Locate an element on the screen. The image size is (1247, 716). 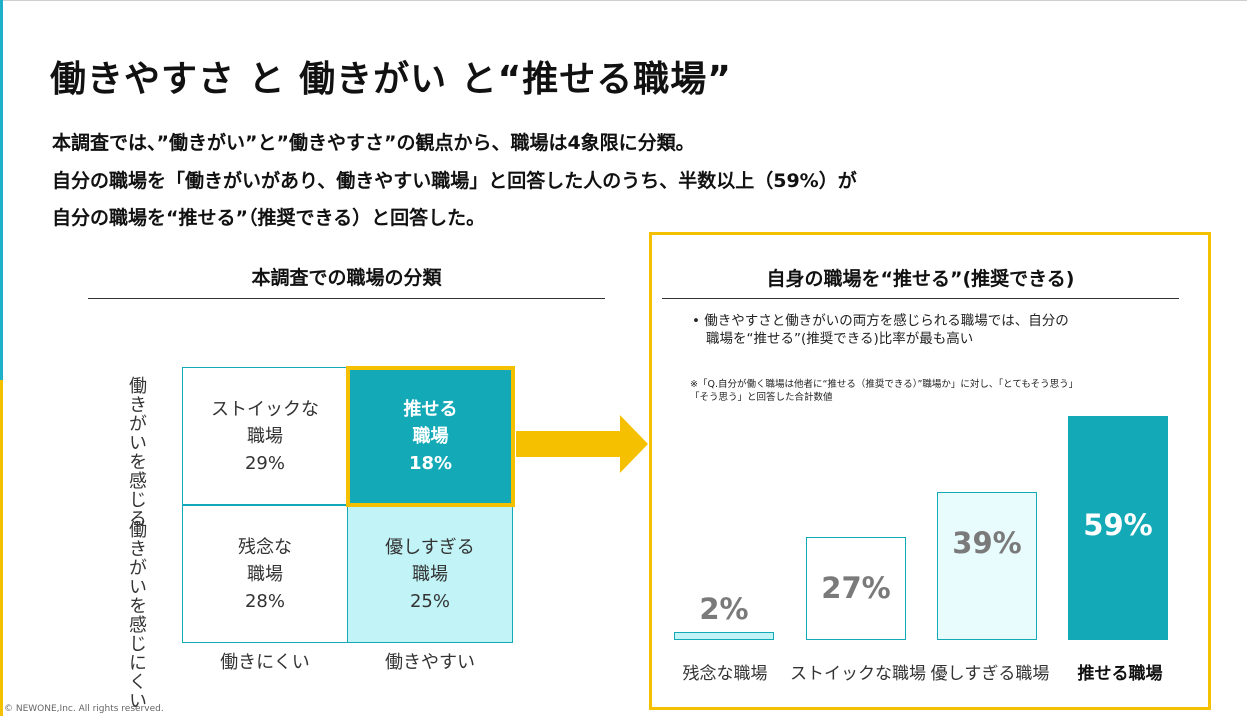
quadrant-name: 優しすぎる is located at coordinates (430, 547).